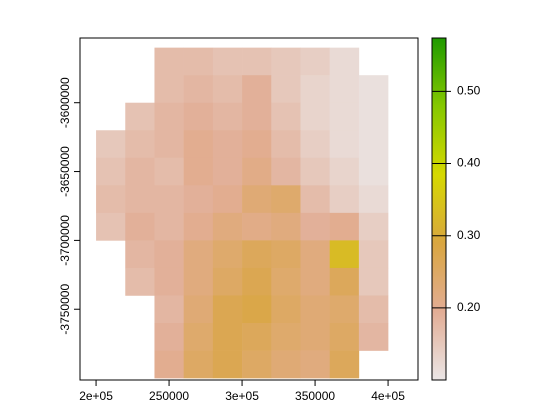 Image resolution: width=538 pixels, height=418 pixels. Describe the element at coordinates (439, 209) in the screenshot. I see `colorbar` at that location.